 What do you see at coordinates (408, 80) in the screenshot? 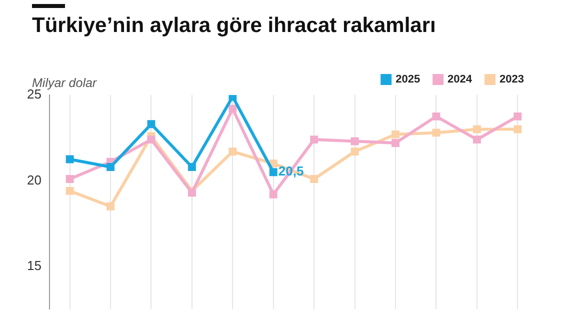
I see `legend-label: 2025` at bounding box center [408, 80].